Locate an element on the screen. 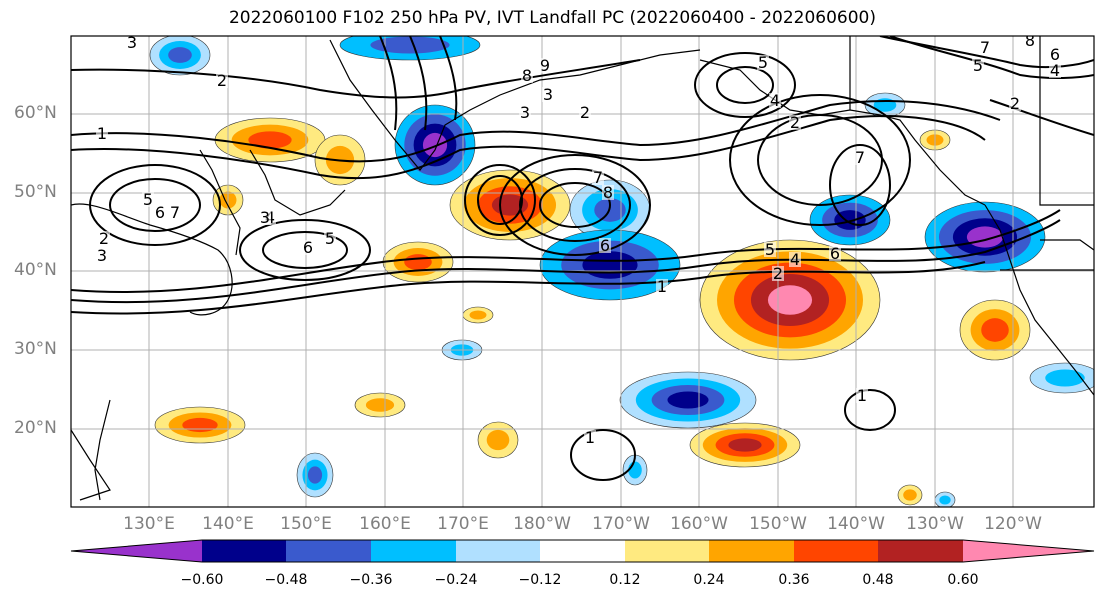  lat-label-50: 50°N is located at coordinates (35, 192).